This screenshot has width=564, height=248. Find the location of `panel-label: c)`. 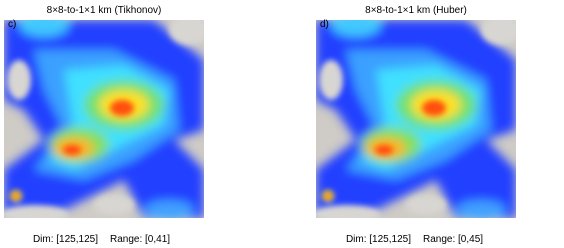

panel-label: c) is located at coordinates (12, 24).